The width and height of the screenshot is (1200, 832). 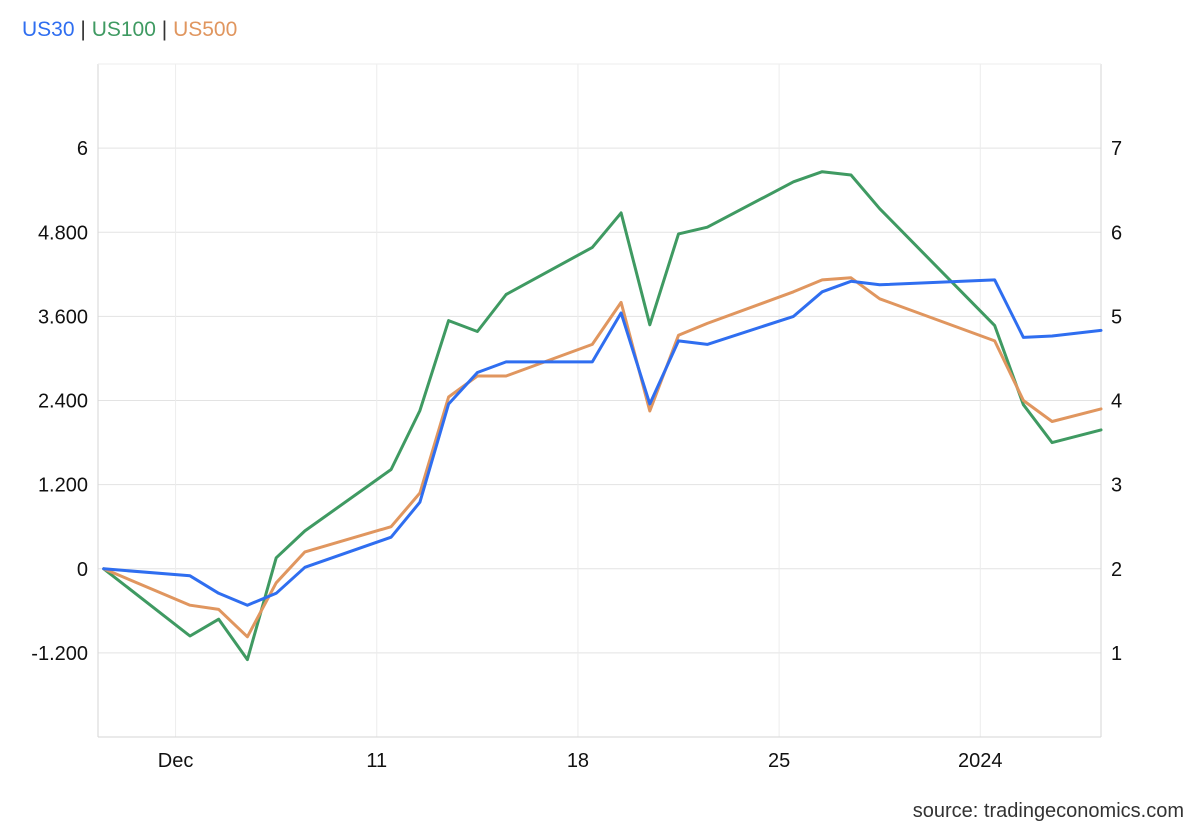 I want to click on x-axis-labels: Dec 11 18 25 2024, so click(x=580, y=761).